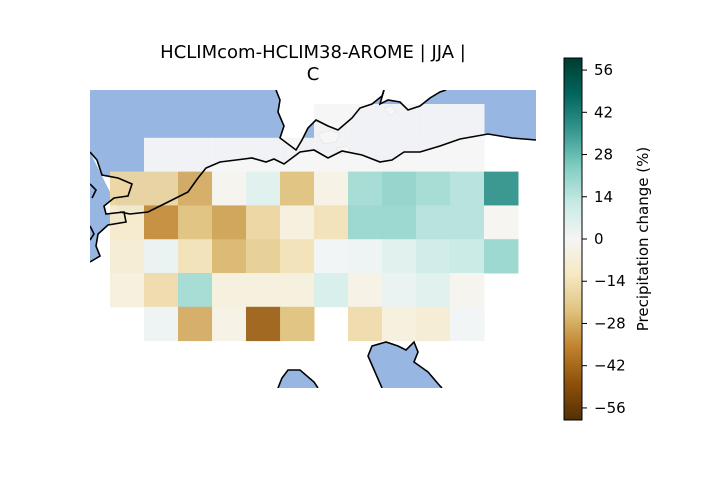  Describe the element at coordinates (610, 323) in the screenshot. I see `colorbar-tick-label: −28` at that location.